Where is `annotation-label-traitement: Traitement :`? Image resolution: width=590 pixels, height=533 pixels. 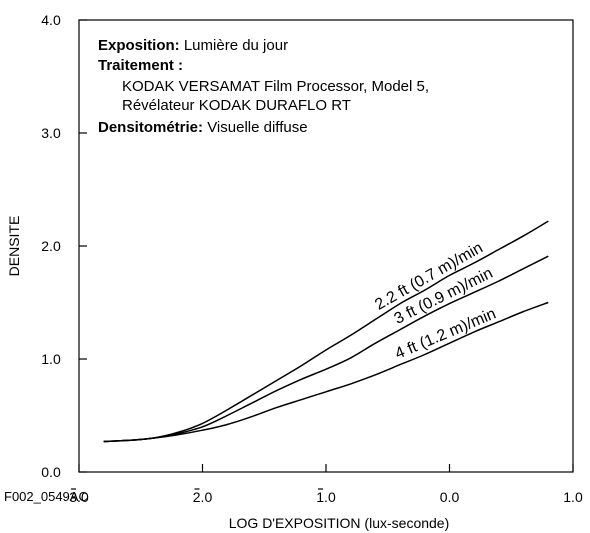 annotation-label-traitement: Traitement : is located at coordinates (140, 65).